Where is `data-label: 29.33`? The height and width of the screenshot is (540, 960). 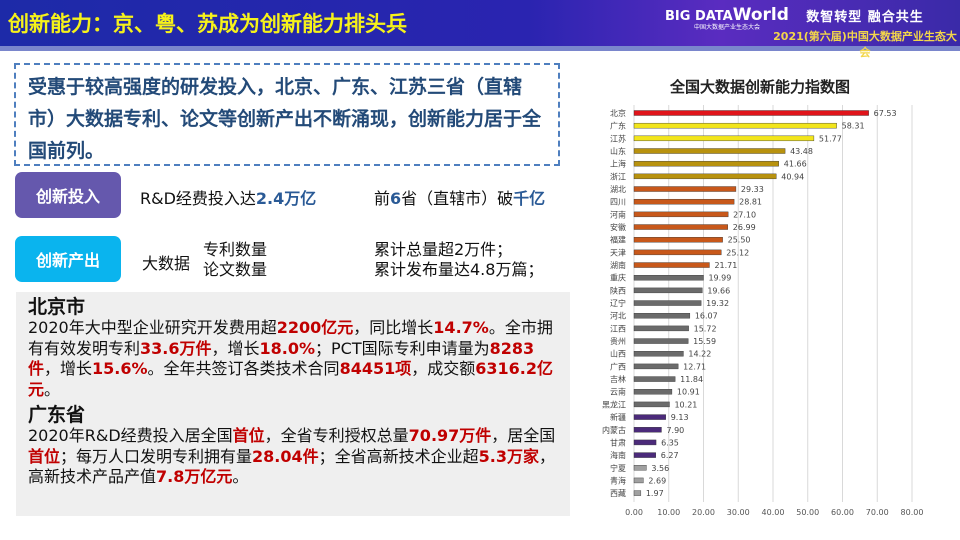 data-label: 29.33 is located at coordinates (752, 189).